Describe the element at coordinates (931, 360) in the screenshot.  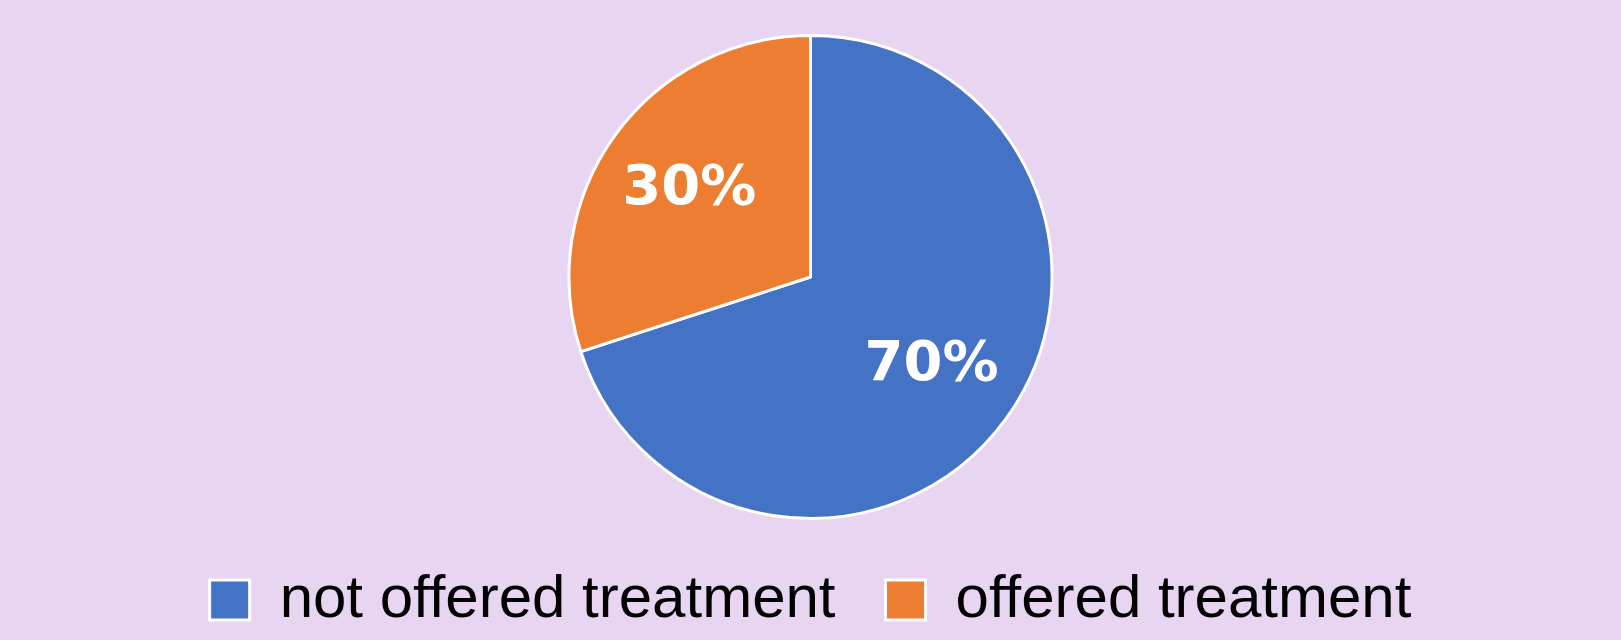
I see `data-label: 70%` at that location.